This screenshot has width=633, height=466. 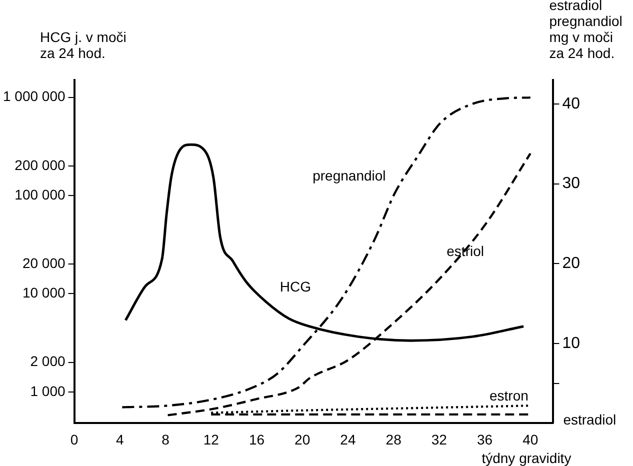 I want to click on y-tick-label: 100 000, so click(x=40, y=194).